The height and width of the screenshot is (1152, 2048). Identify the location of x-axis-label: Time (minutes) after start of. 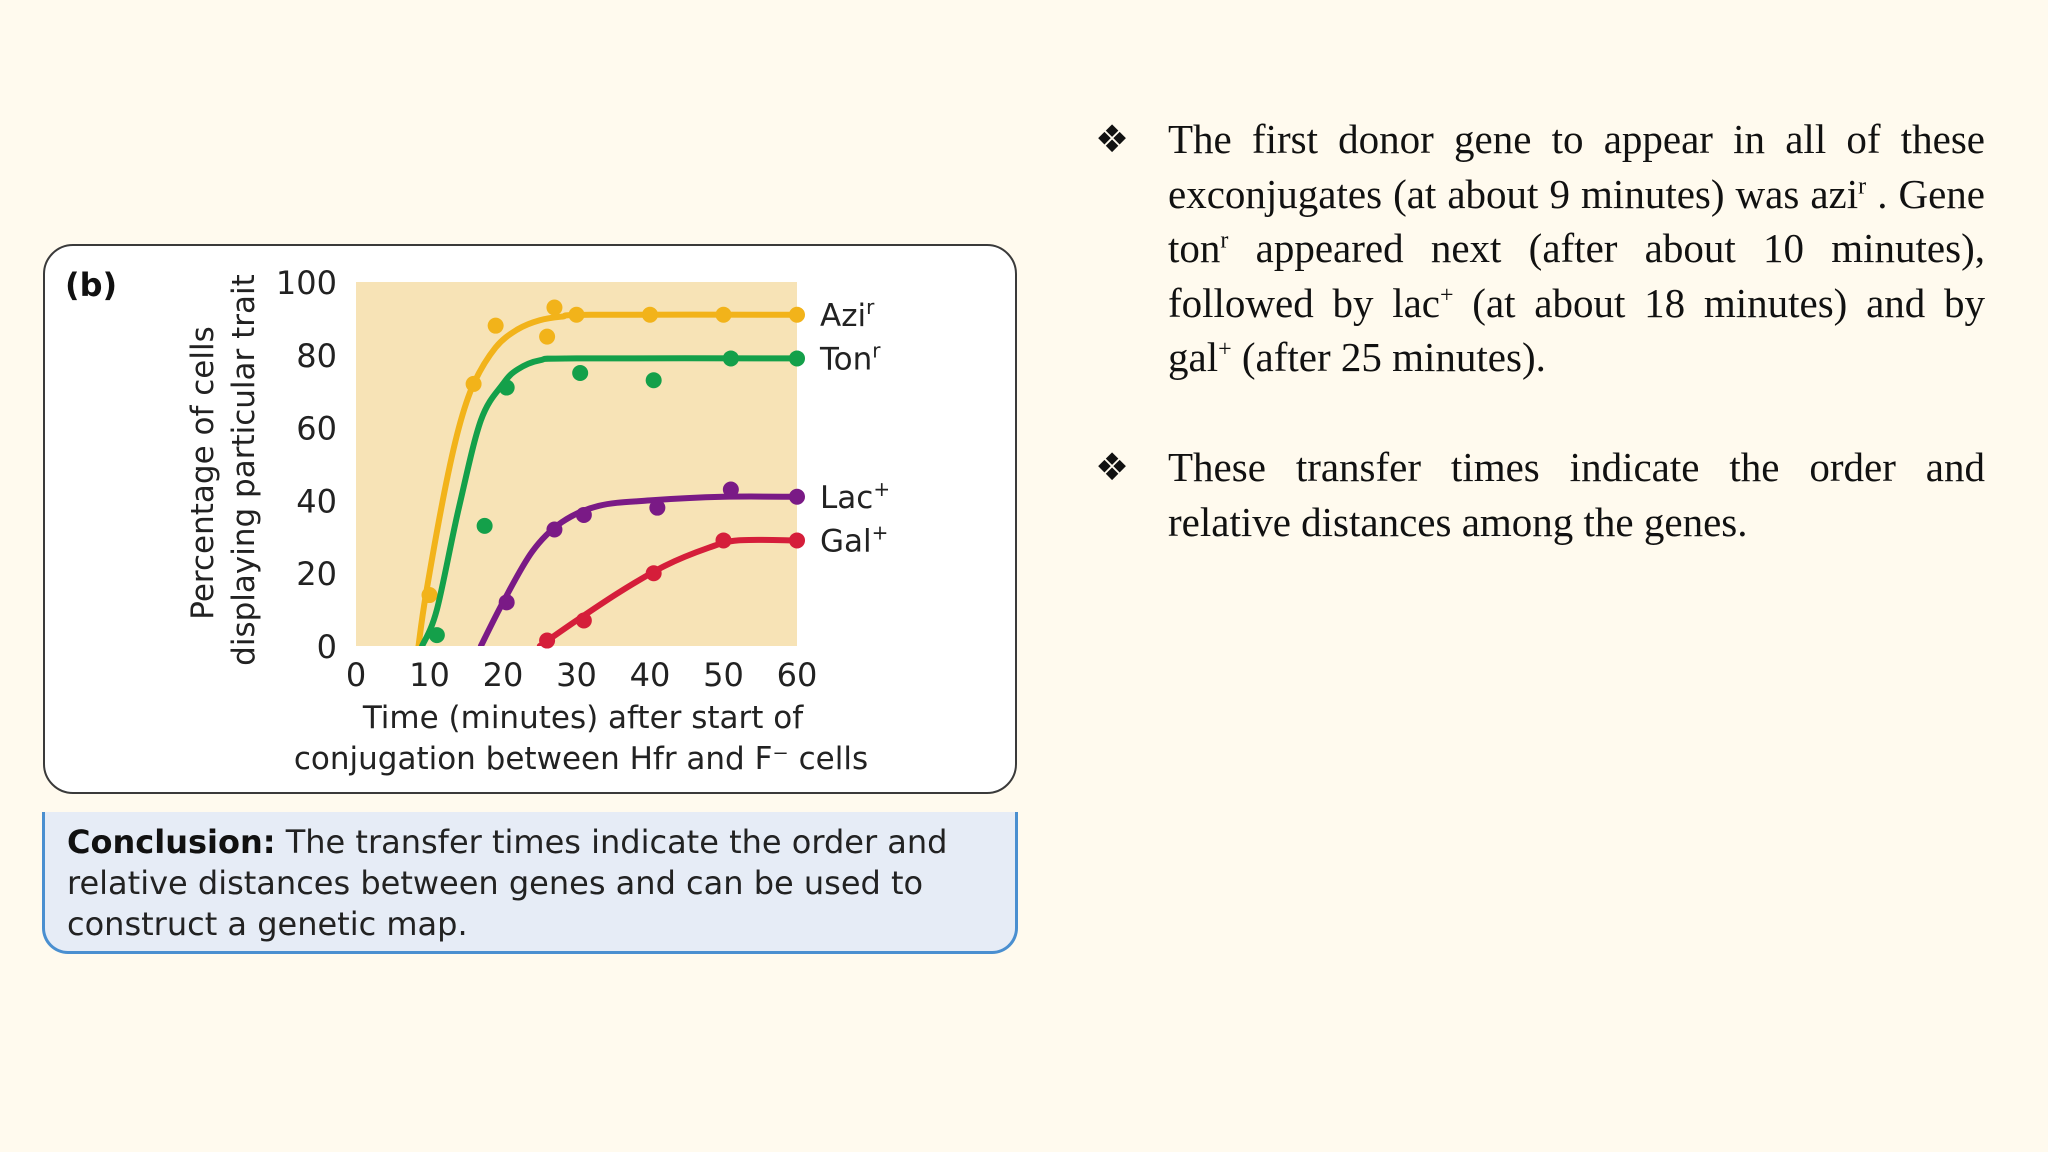
(583, 718).